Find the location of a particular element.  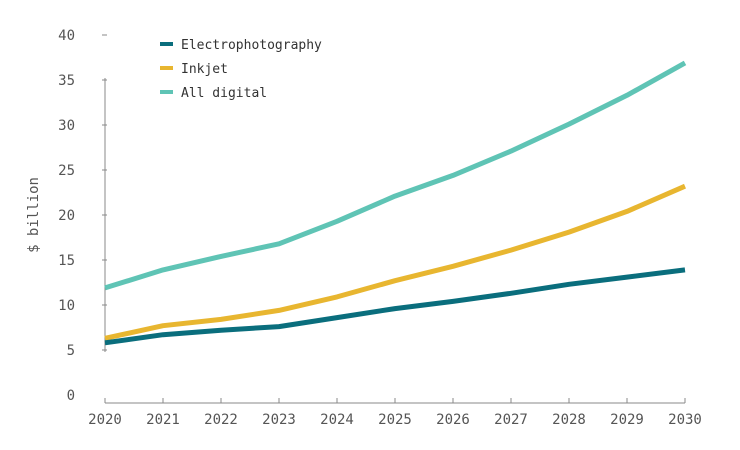

y-tick-label: 25 is located at coordinates (66, 171).